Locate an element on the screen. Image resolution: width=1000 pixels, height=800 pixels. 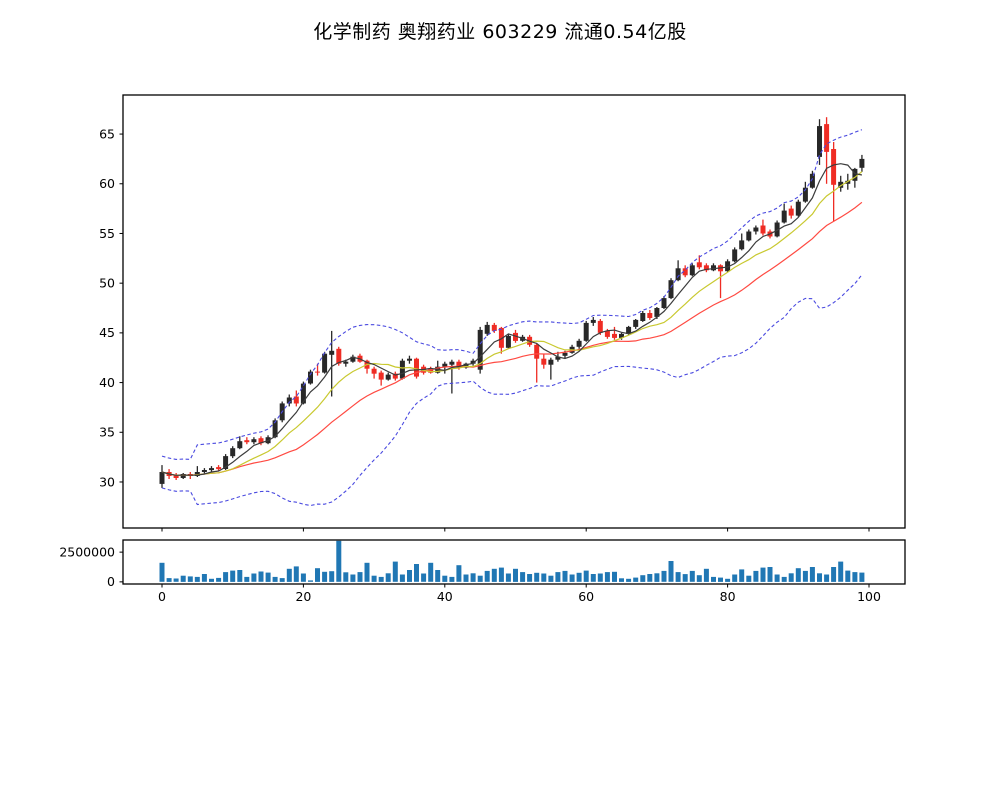
x-tick-label: 80 is located at coordinates (728, 596).